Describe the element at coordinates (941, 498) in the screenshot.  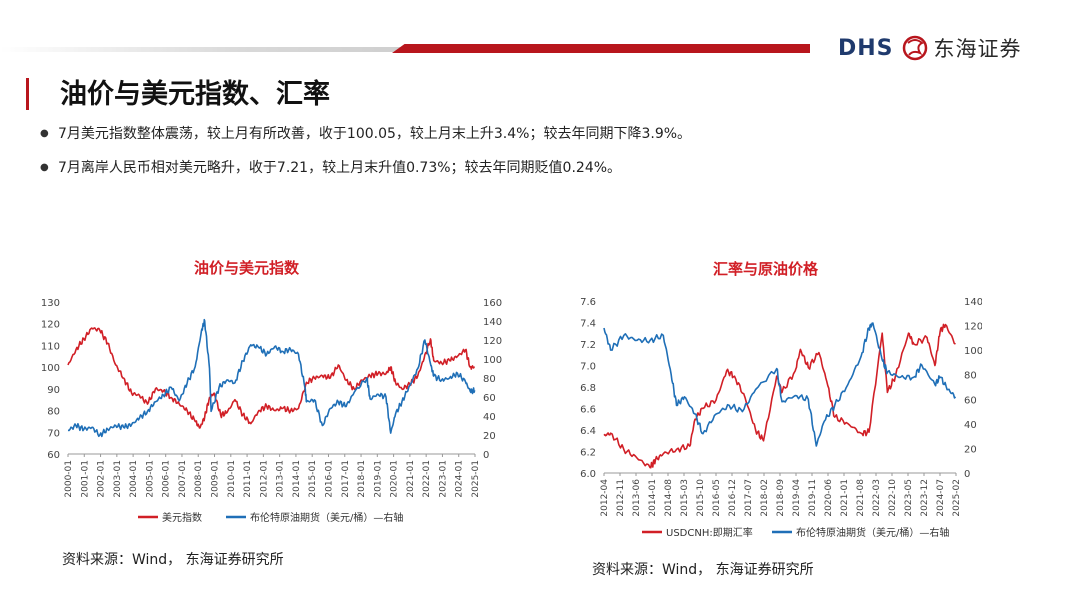
I see `x-axis-tick: 2024-07` at that location.